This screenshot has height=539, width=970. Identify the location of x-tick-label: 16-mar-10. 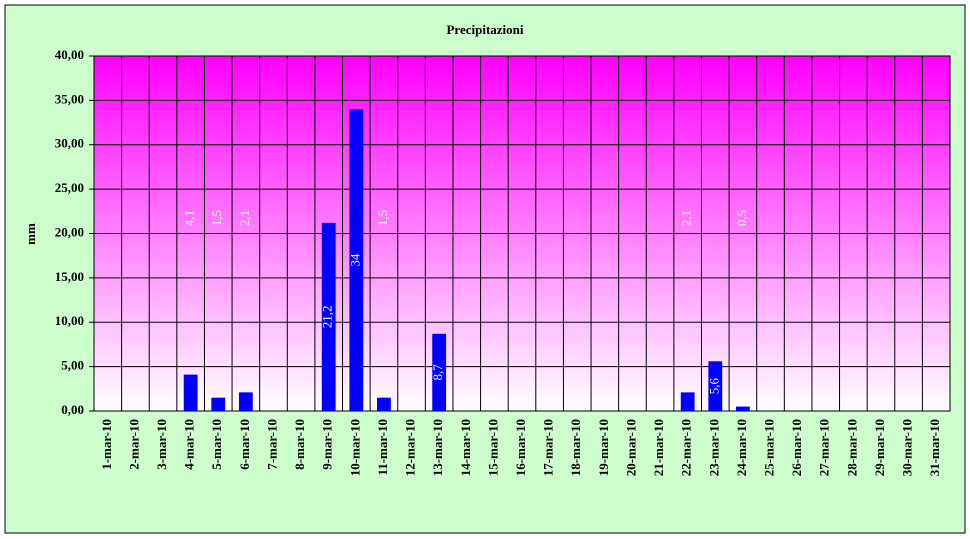
(520, 447).